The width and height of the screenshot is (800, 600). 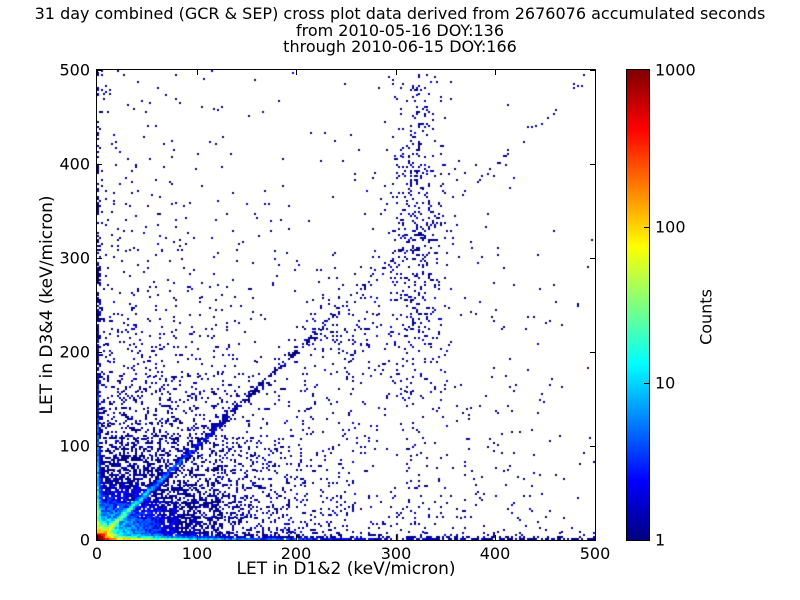 I want to click on x-tick-label: 400, so click(x=495, y=553).